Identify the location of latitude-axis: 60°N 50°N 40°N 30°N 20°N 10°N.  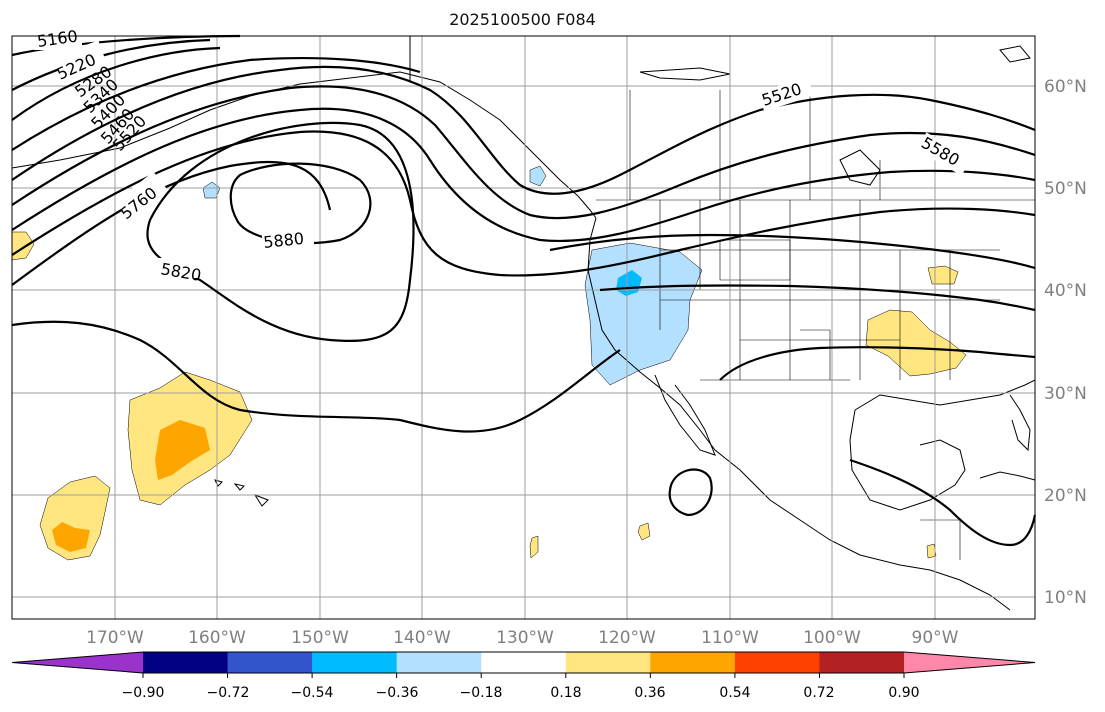
(1065, 342).